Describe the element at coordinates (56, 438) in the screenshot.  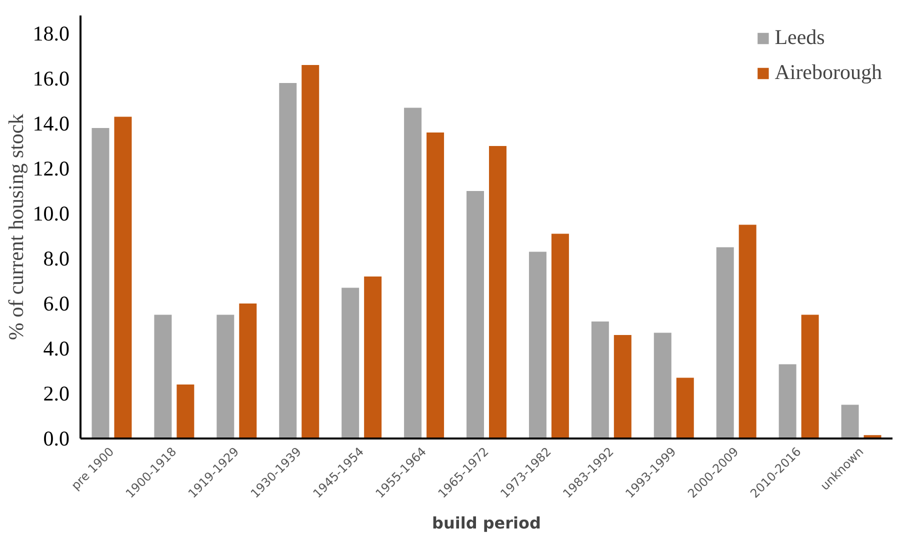
I see `y-tick-label: 0.0` at that location.